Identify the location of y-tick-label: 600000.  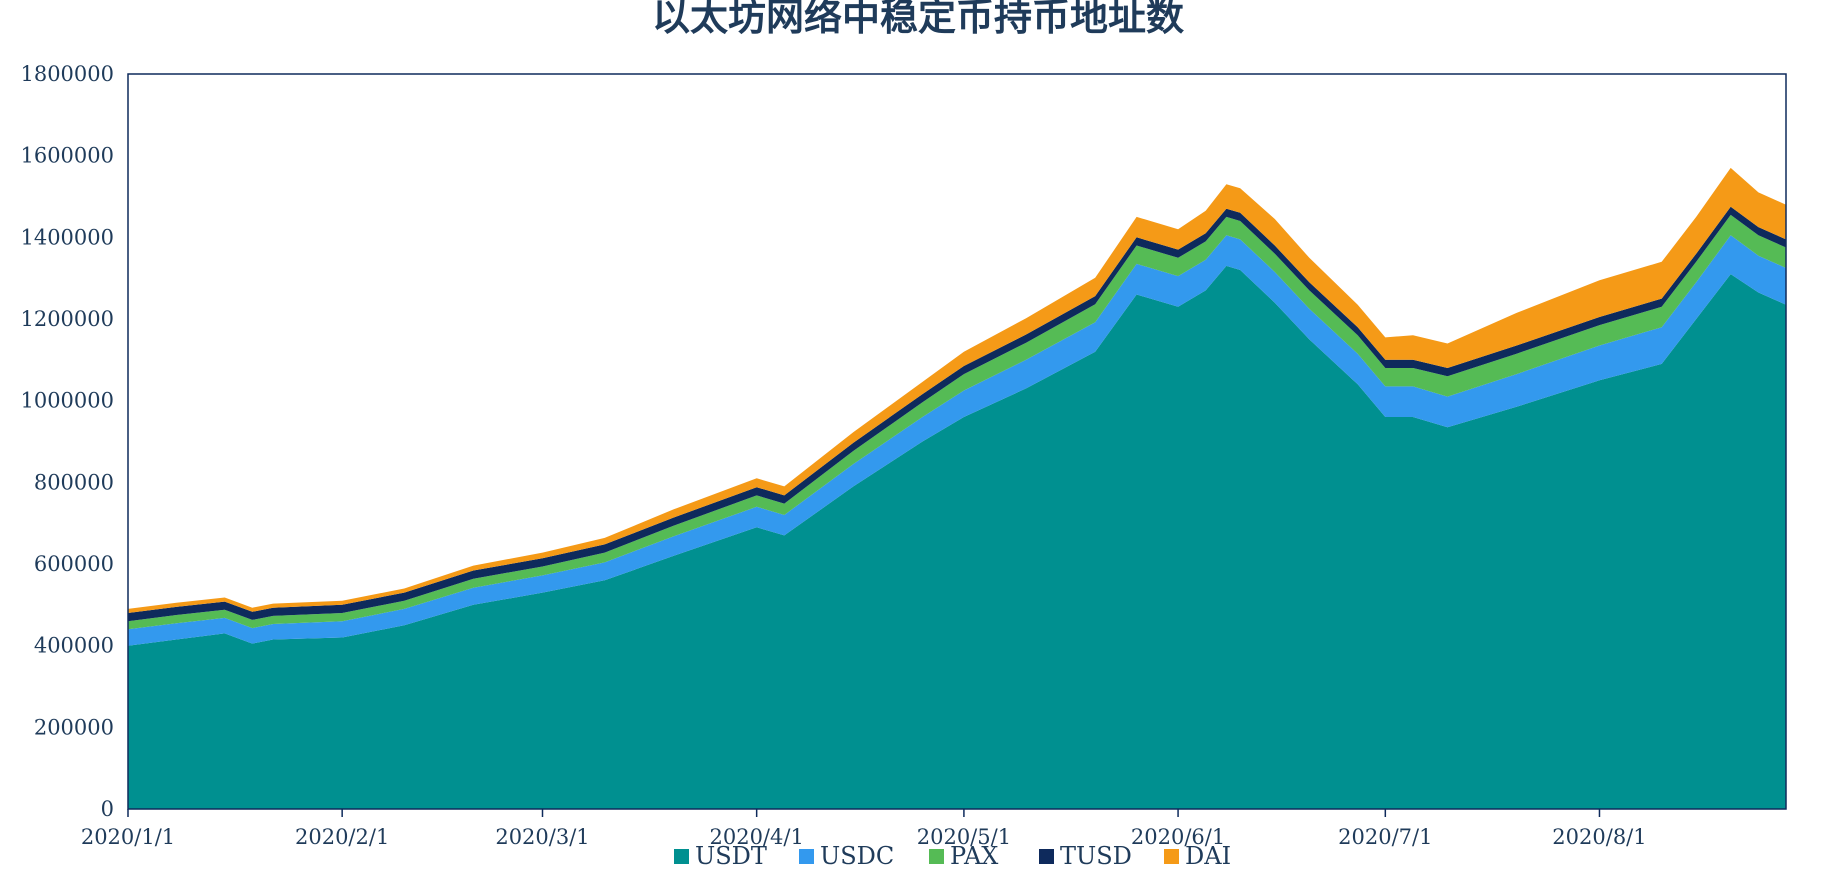
(74, 564).